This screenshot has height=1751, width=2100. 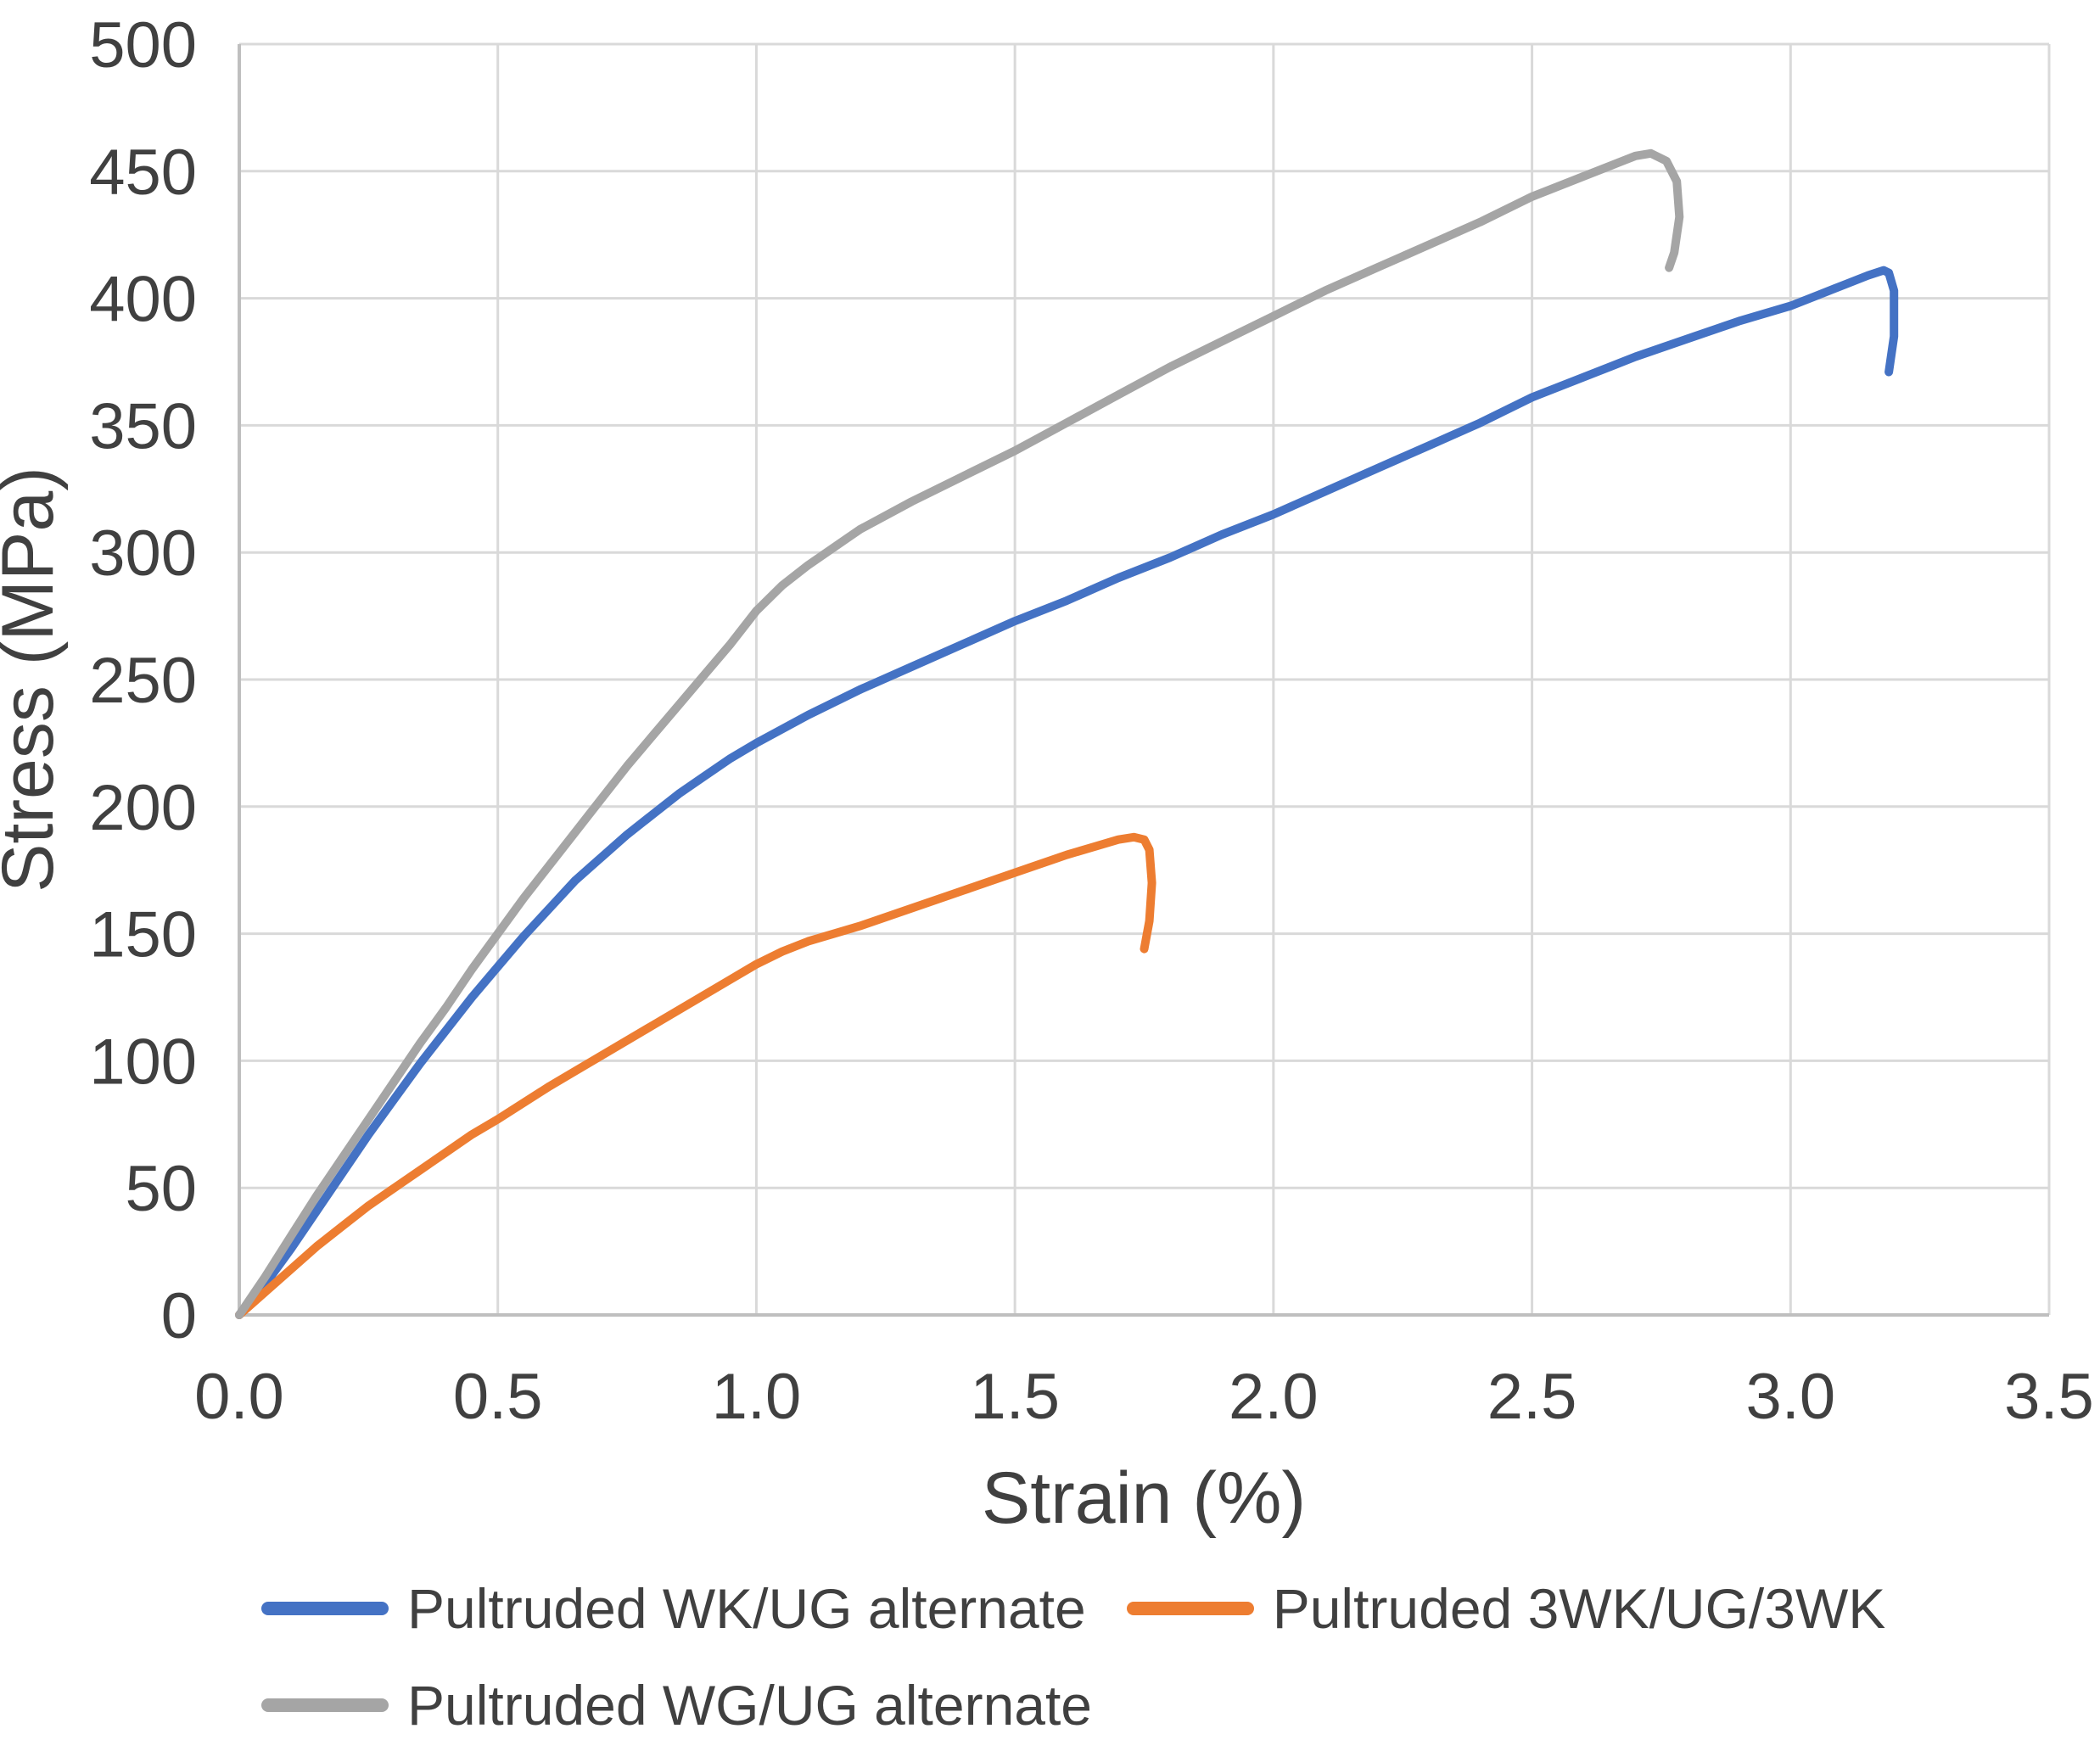 What do you see at coordinates (34, 679) in the screenshot?
I see `y-axis-title: Stress (MPa)` at bounding box center [34, 679].